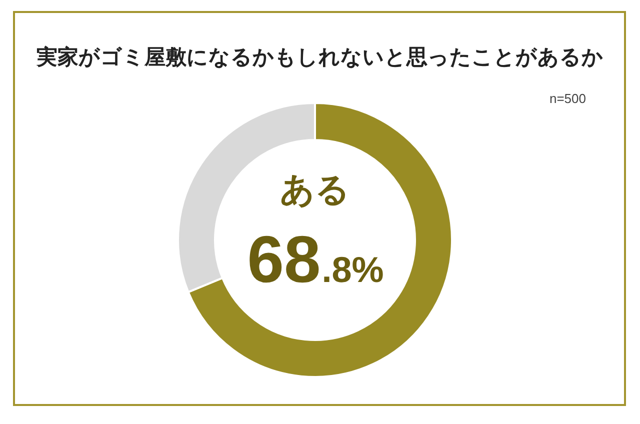  I want to click on slice-label: ある, so click(315, 190).